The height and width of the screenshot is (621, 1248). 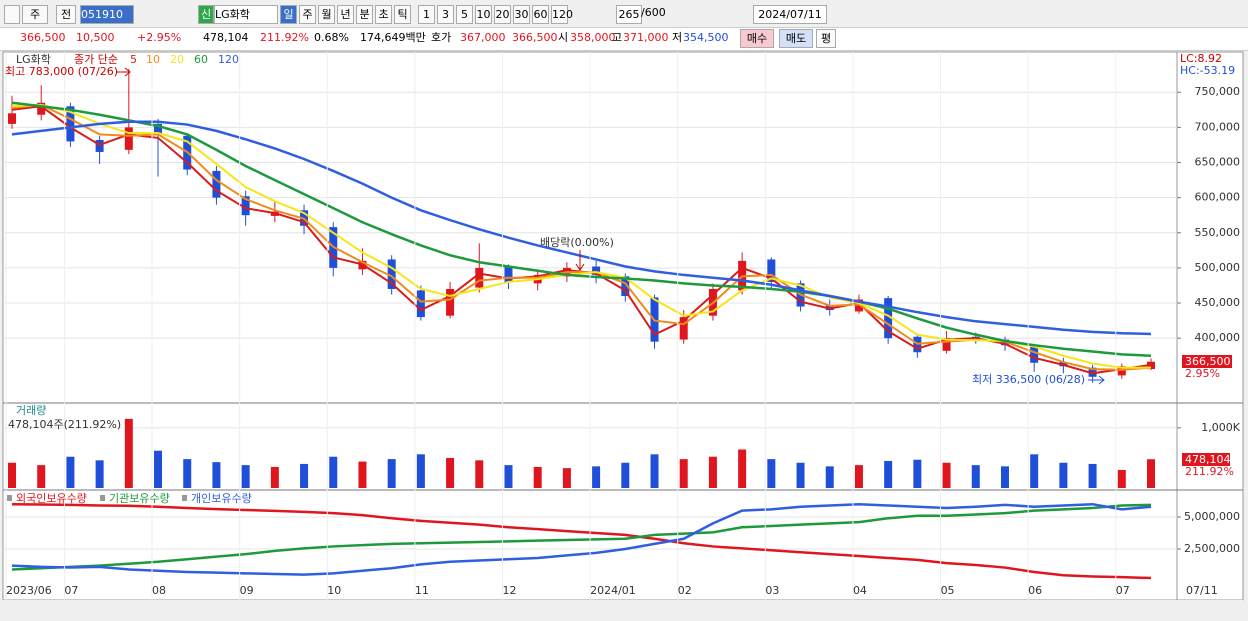 What do you see at coordinates (613, 590) in the screenshot?
I see `x-tick-label: 2024/01` at bounding box center [613, 590].